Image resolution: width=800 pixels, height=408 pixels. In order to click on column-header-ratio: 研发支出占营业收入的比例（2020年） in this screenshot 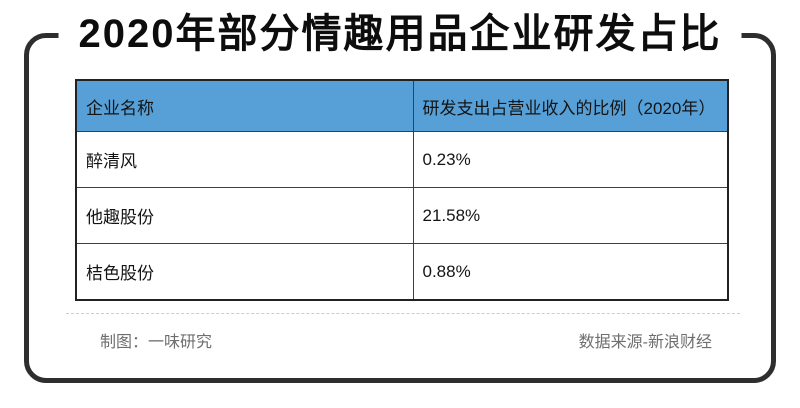, I will do `click(570, 105)`.